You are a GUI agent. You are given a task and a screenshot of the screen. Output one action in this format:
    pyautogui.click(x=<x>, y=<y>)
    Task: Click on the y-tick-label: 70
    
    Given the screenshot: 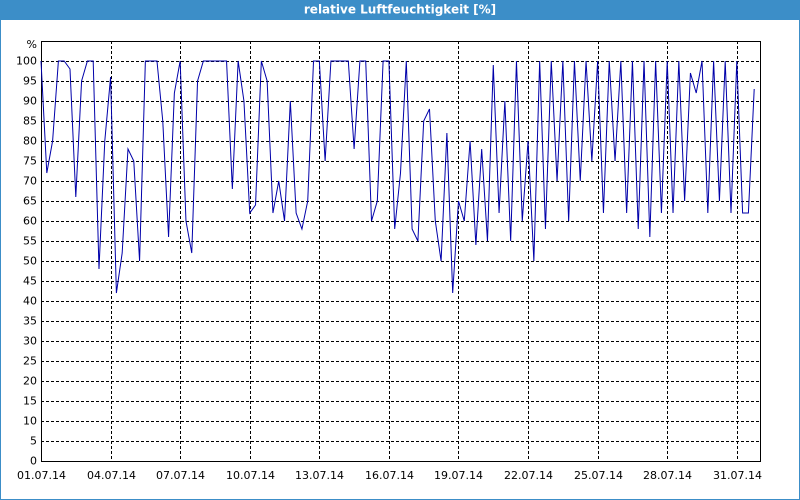 What is the action you would take?
    pyautogui.click(x=30, y=181)
    